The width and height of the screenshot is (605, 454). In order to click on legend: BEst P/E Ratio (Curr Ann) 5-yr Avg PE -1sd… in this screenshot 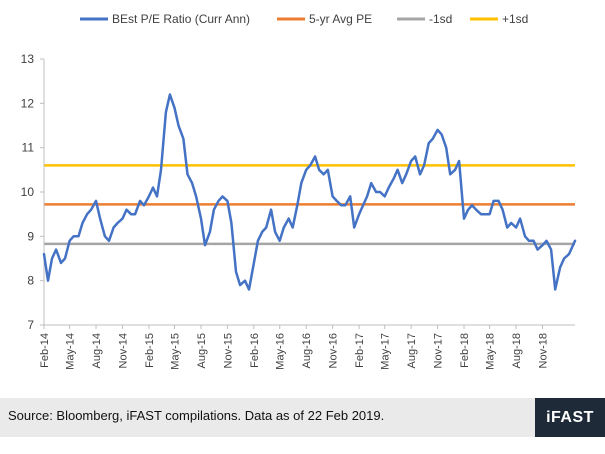, I will do `click(304, 19)`.